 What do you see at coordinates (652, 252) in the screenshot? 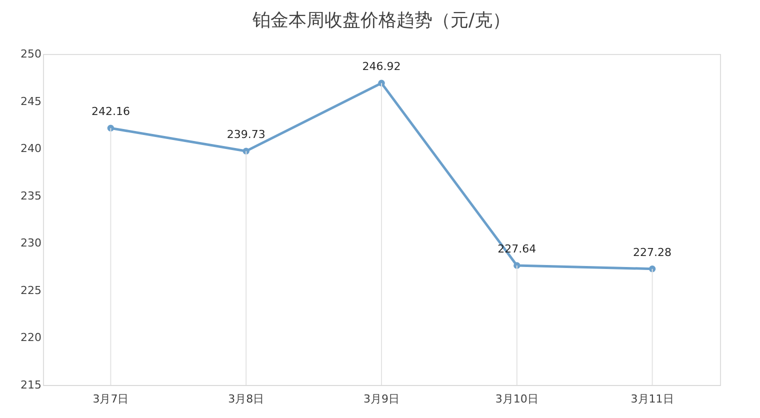
I see `data-label: 227.28` at bounding box center [652, 252].